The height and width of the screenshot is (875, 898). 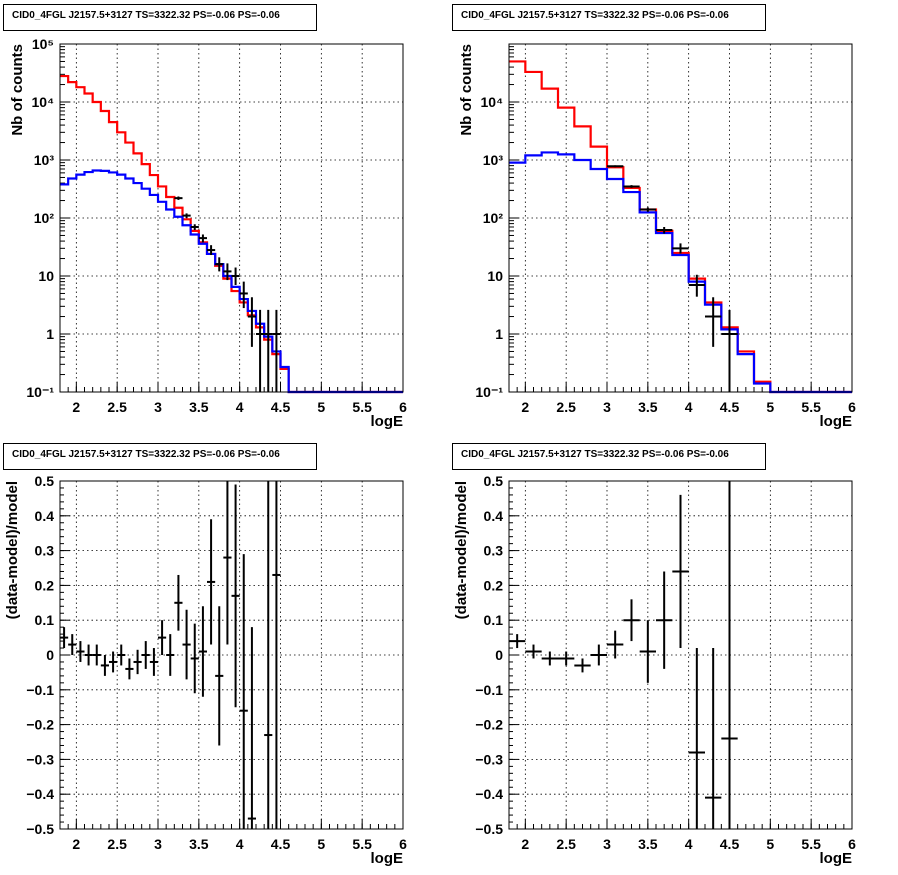 I want to click on y-tick-label: 10⁵, so click(x=43, y=44).